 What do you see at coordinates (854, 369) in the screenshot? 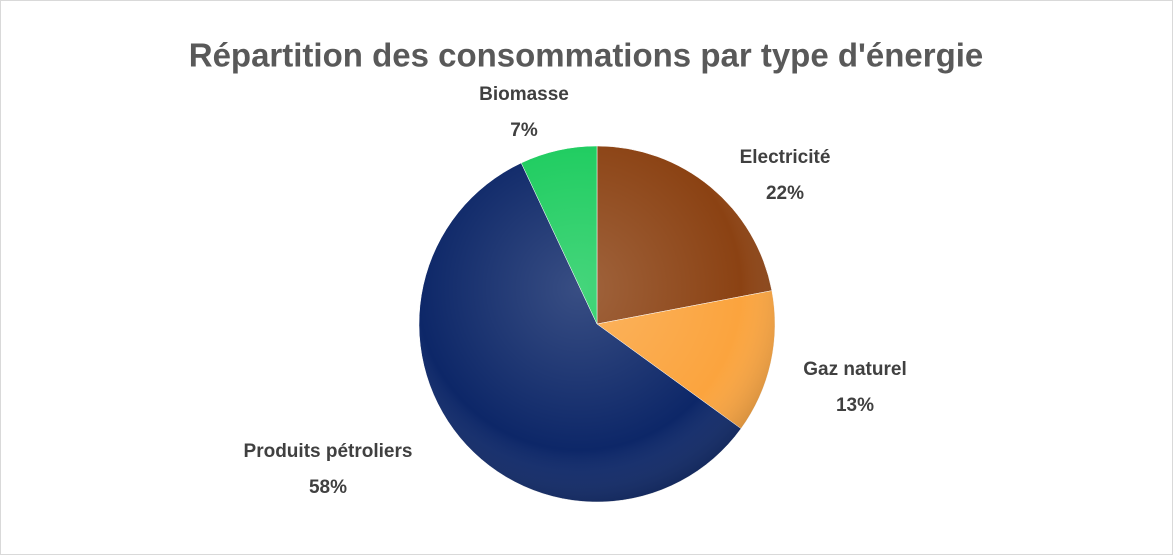
I see `slice-category-label: Gaz naturel` at bounding box center [854, 369].